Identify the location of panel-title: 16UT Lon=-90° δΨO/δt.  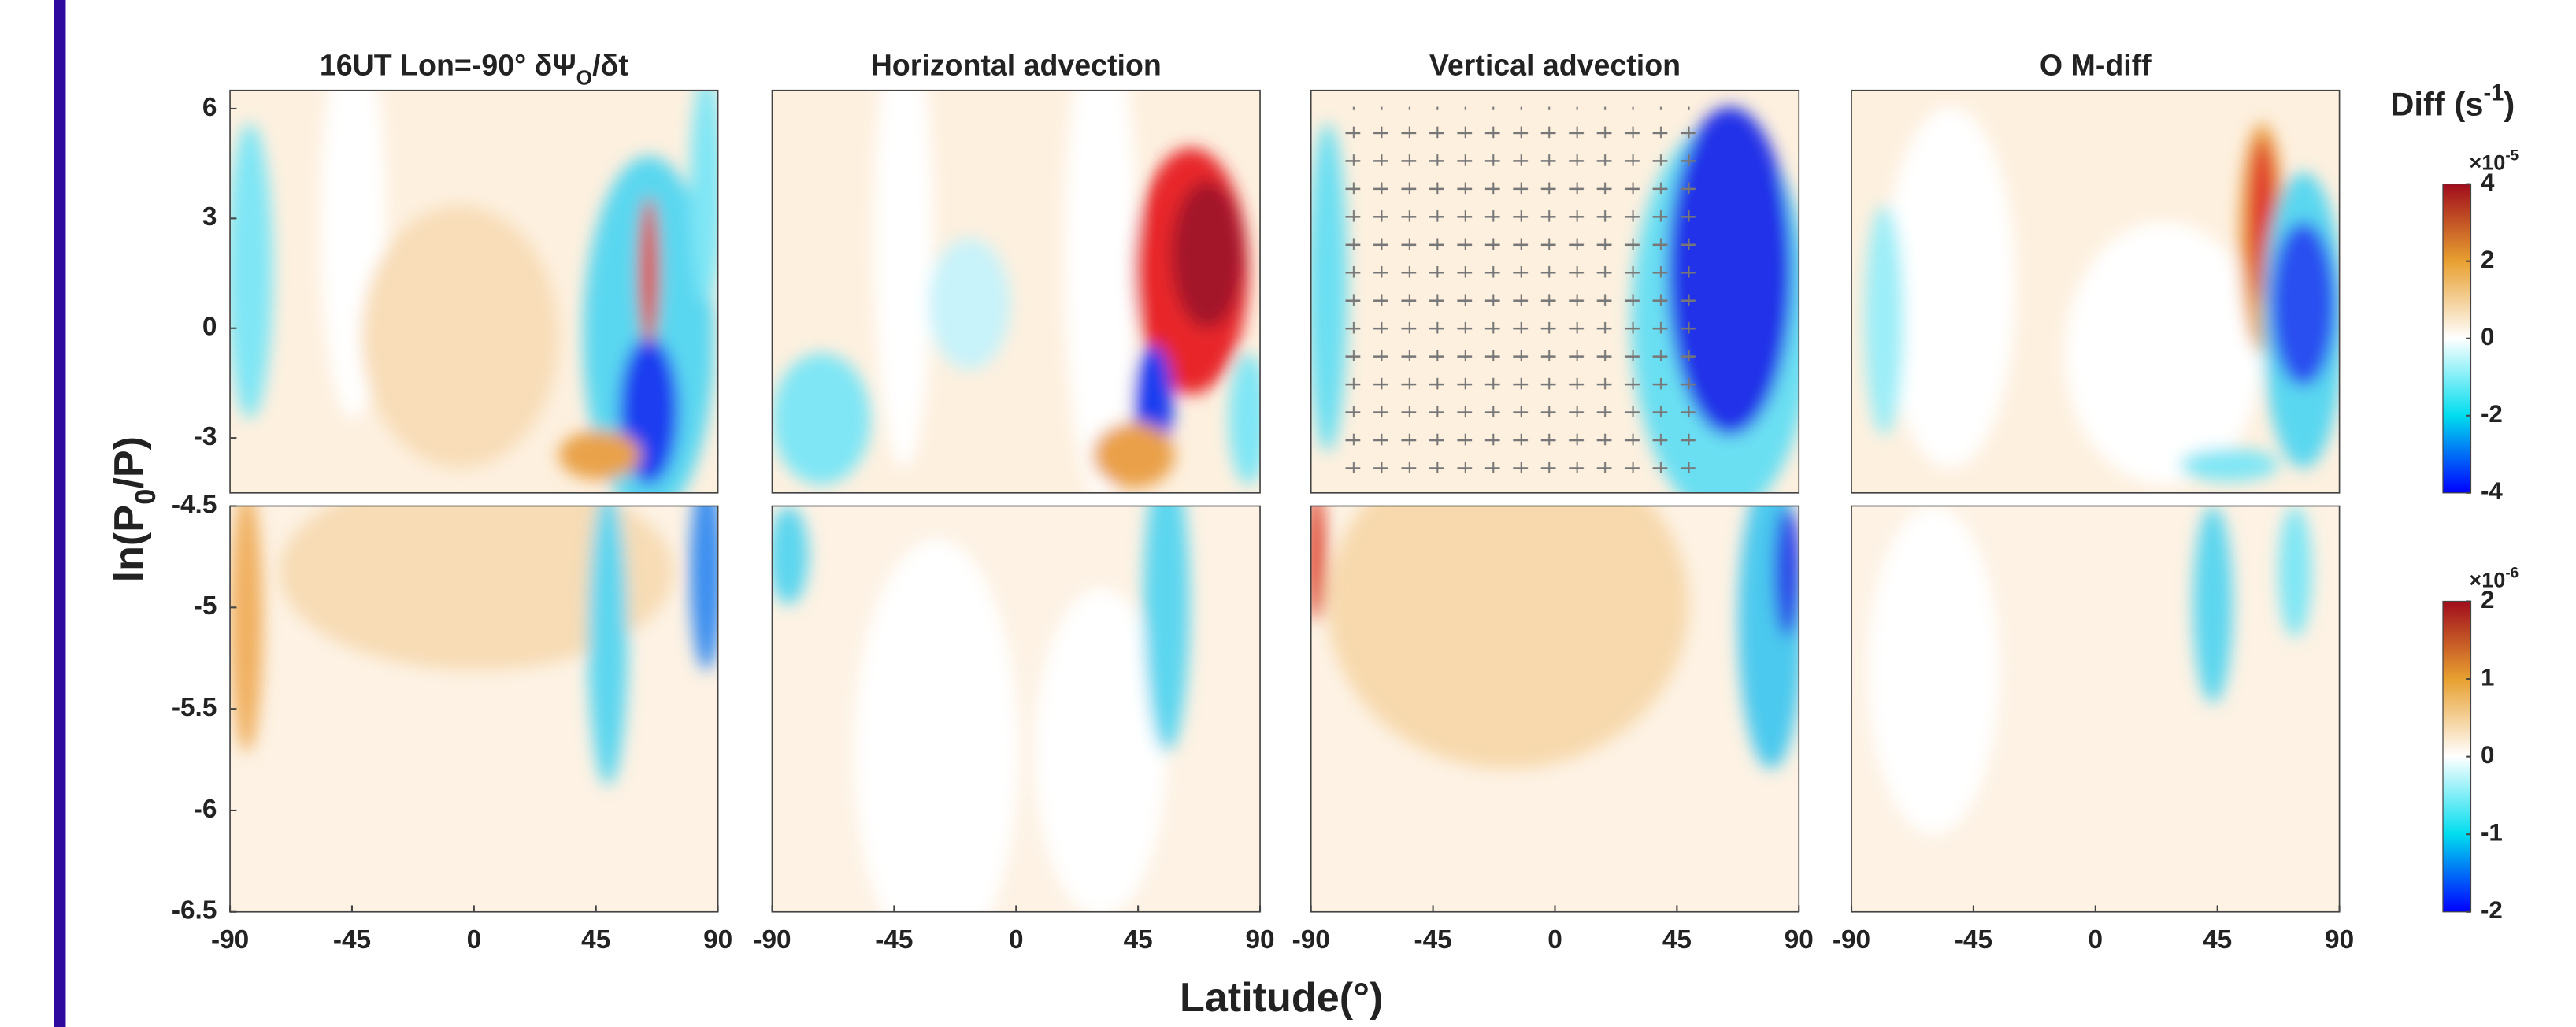
(474, 68).